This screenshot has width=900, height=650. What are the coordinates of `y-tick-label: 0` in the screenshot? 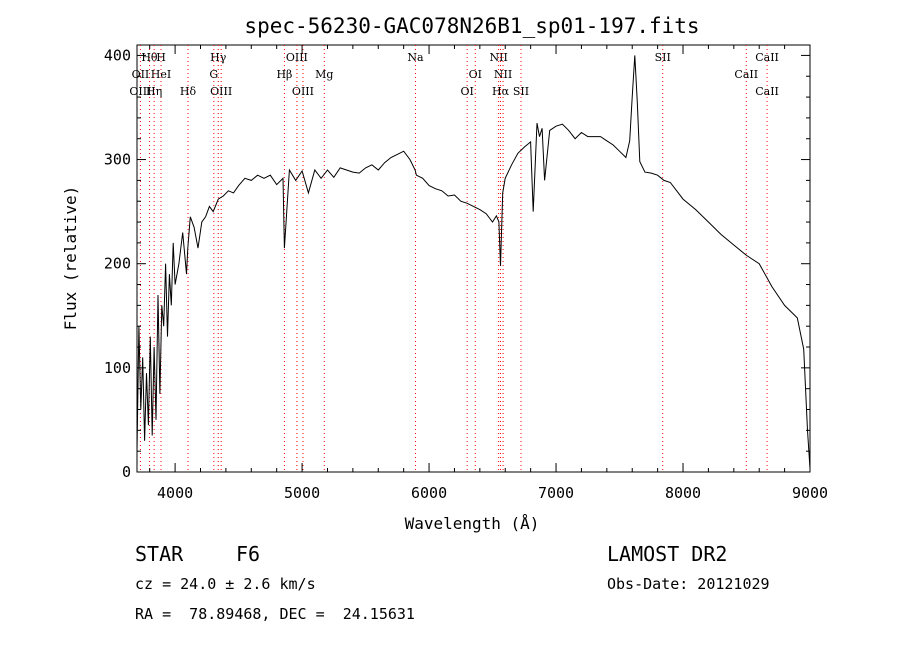 It's located at (126, 472).